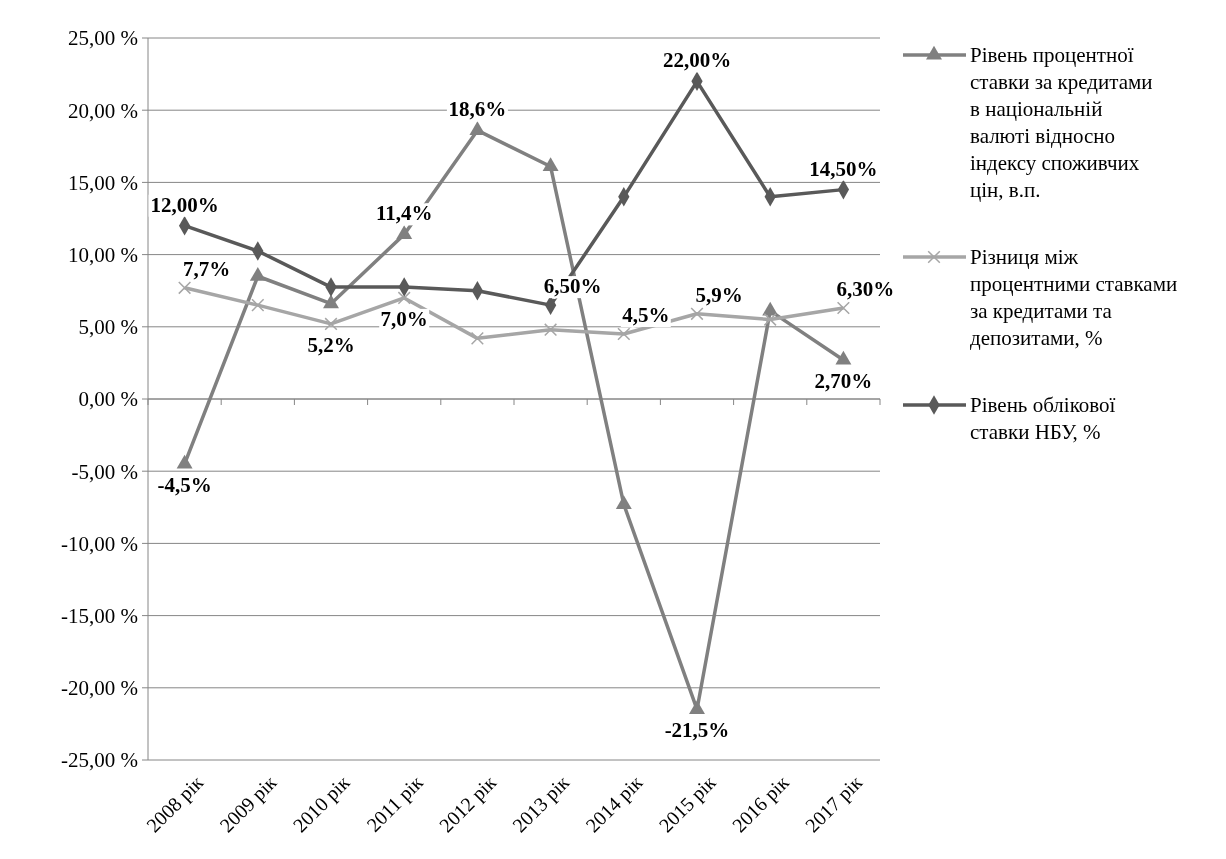 The image size is (1226, 859). I want to click on y-tick-label: -15,00 %, so click(99, 615).